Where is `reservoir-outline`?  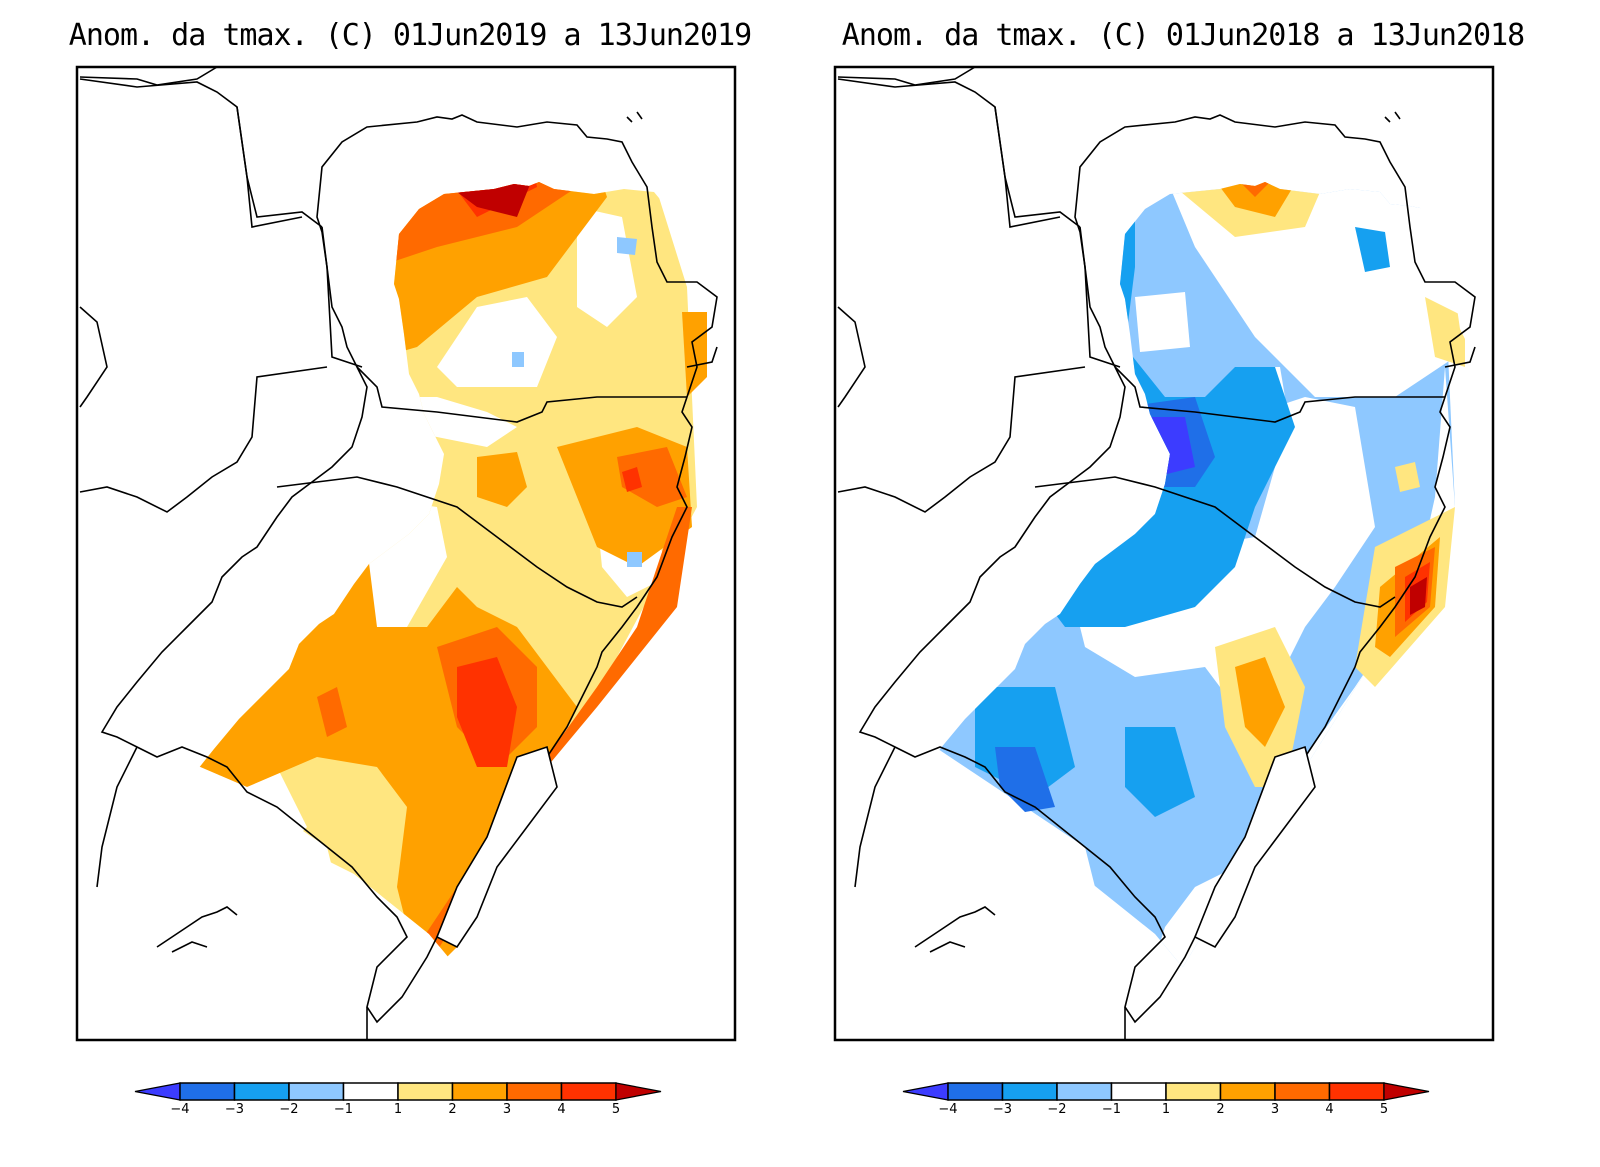
reservoir-outline is located at coordinates (197, 929).